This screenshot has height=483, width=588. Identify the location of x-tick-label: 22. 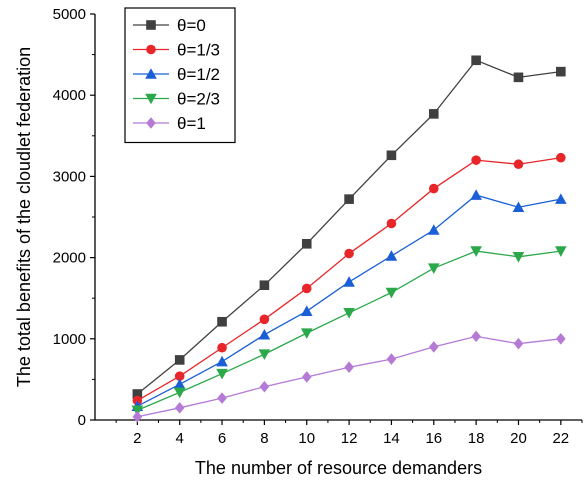
(560, 438).